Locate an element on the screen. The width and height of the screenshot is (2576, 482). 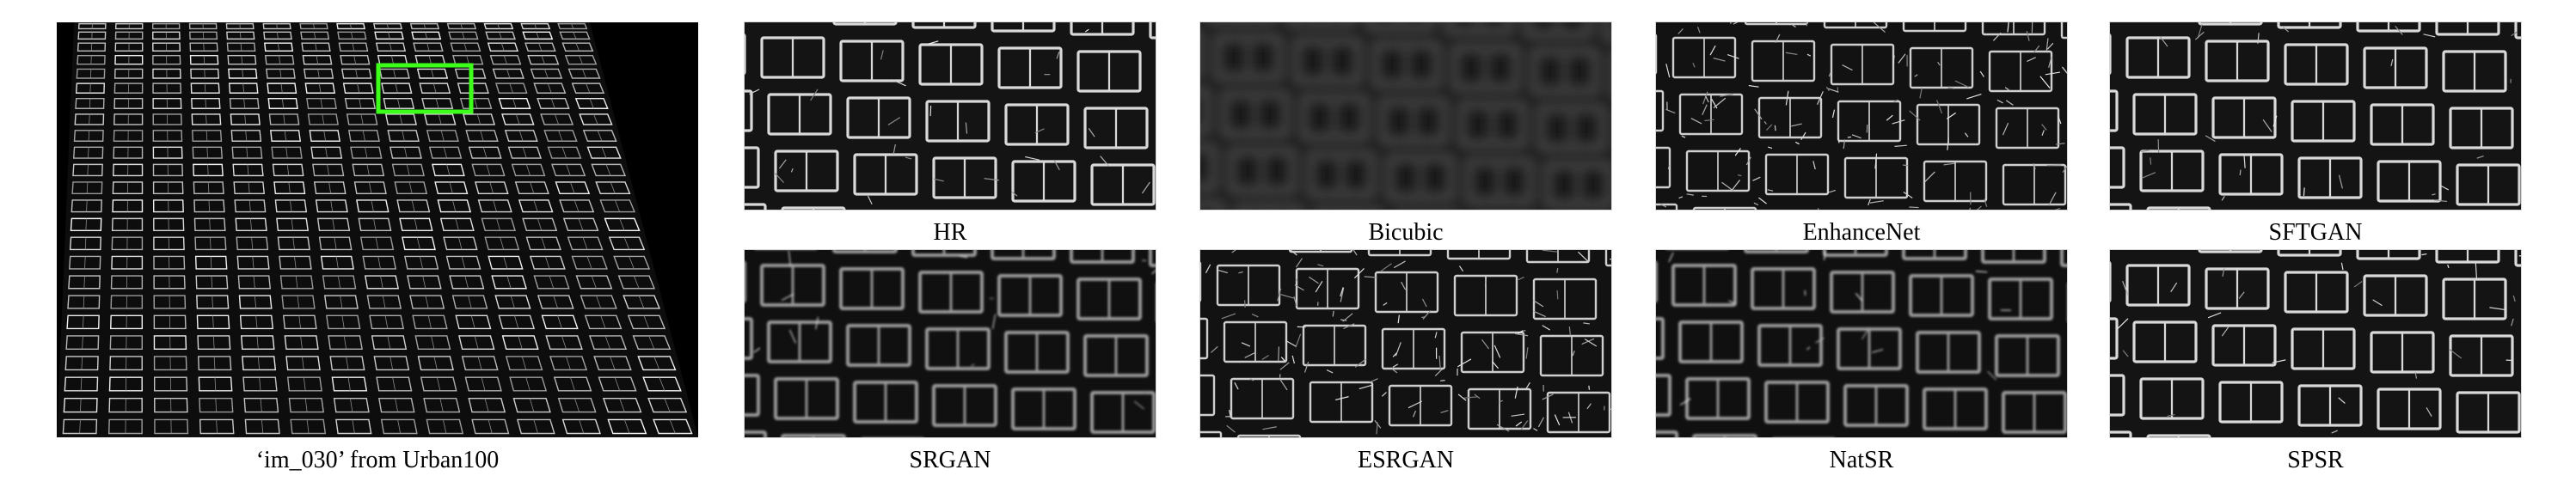
crop-label-spsr: SPSR is located at coordinates (2315, 460).